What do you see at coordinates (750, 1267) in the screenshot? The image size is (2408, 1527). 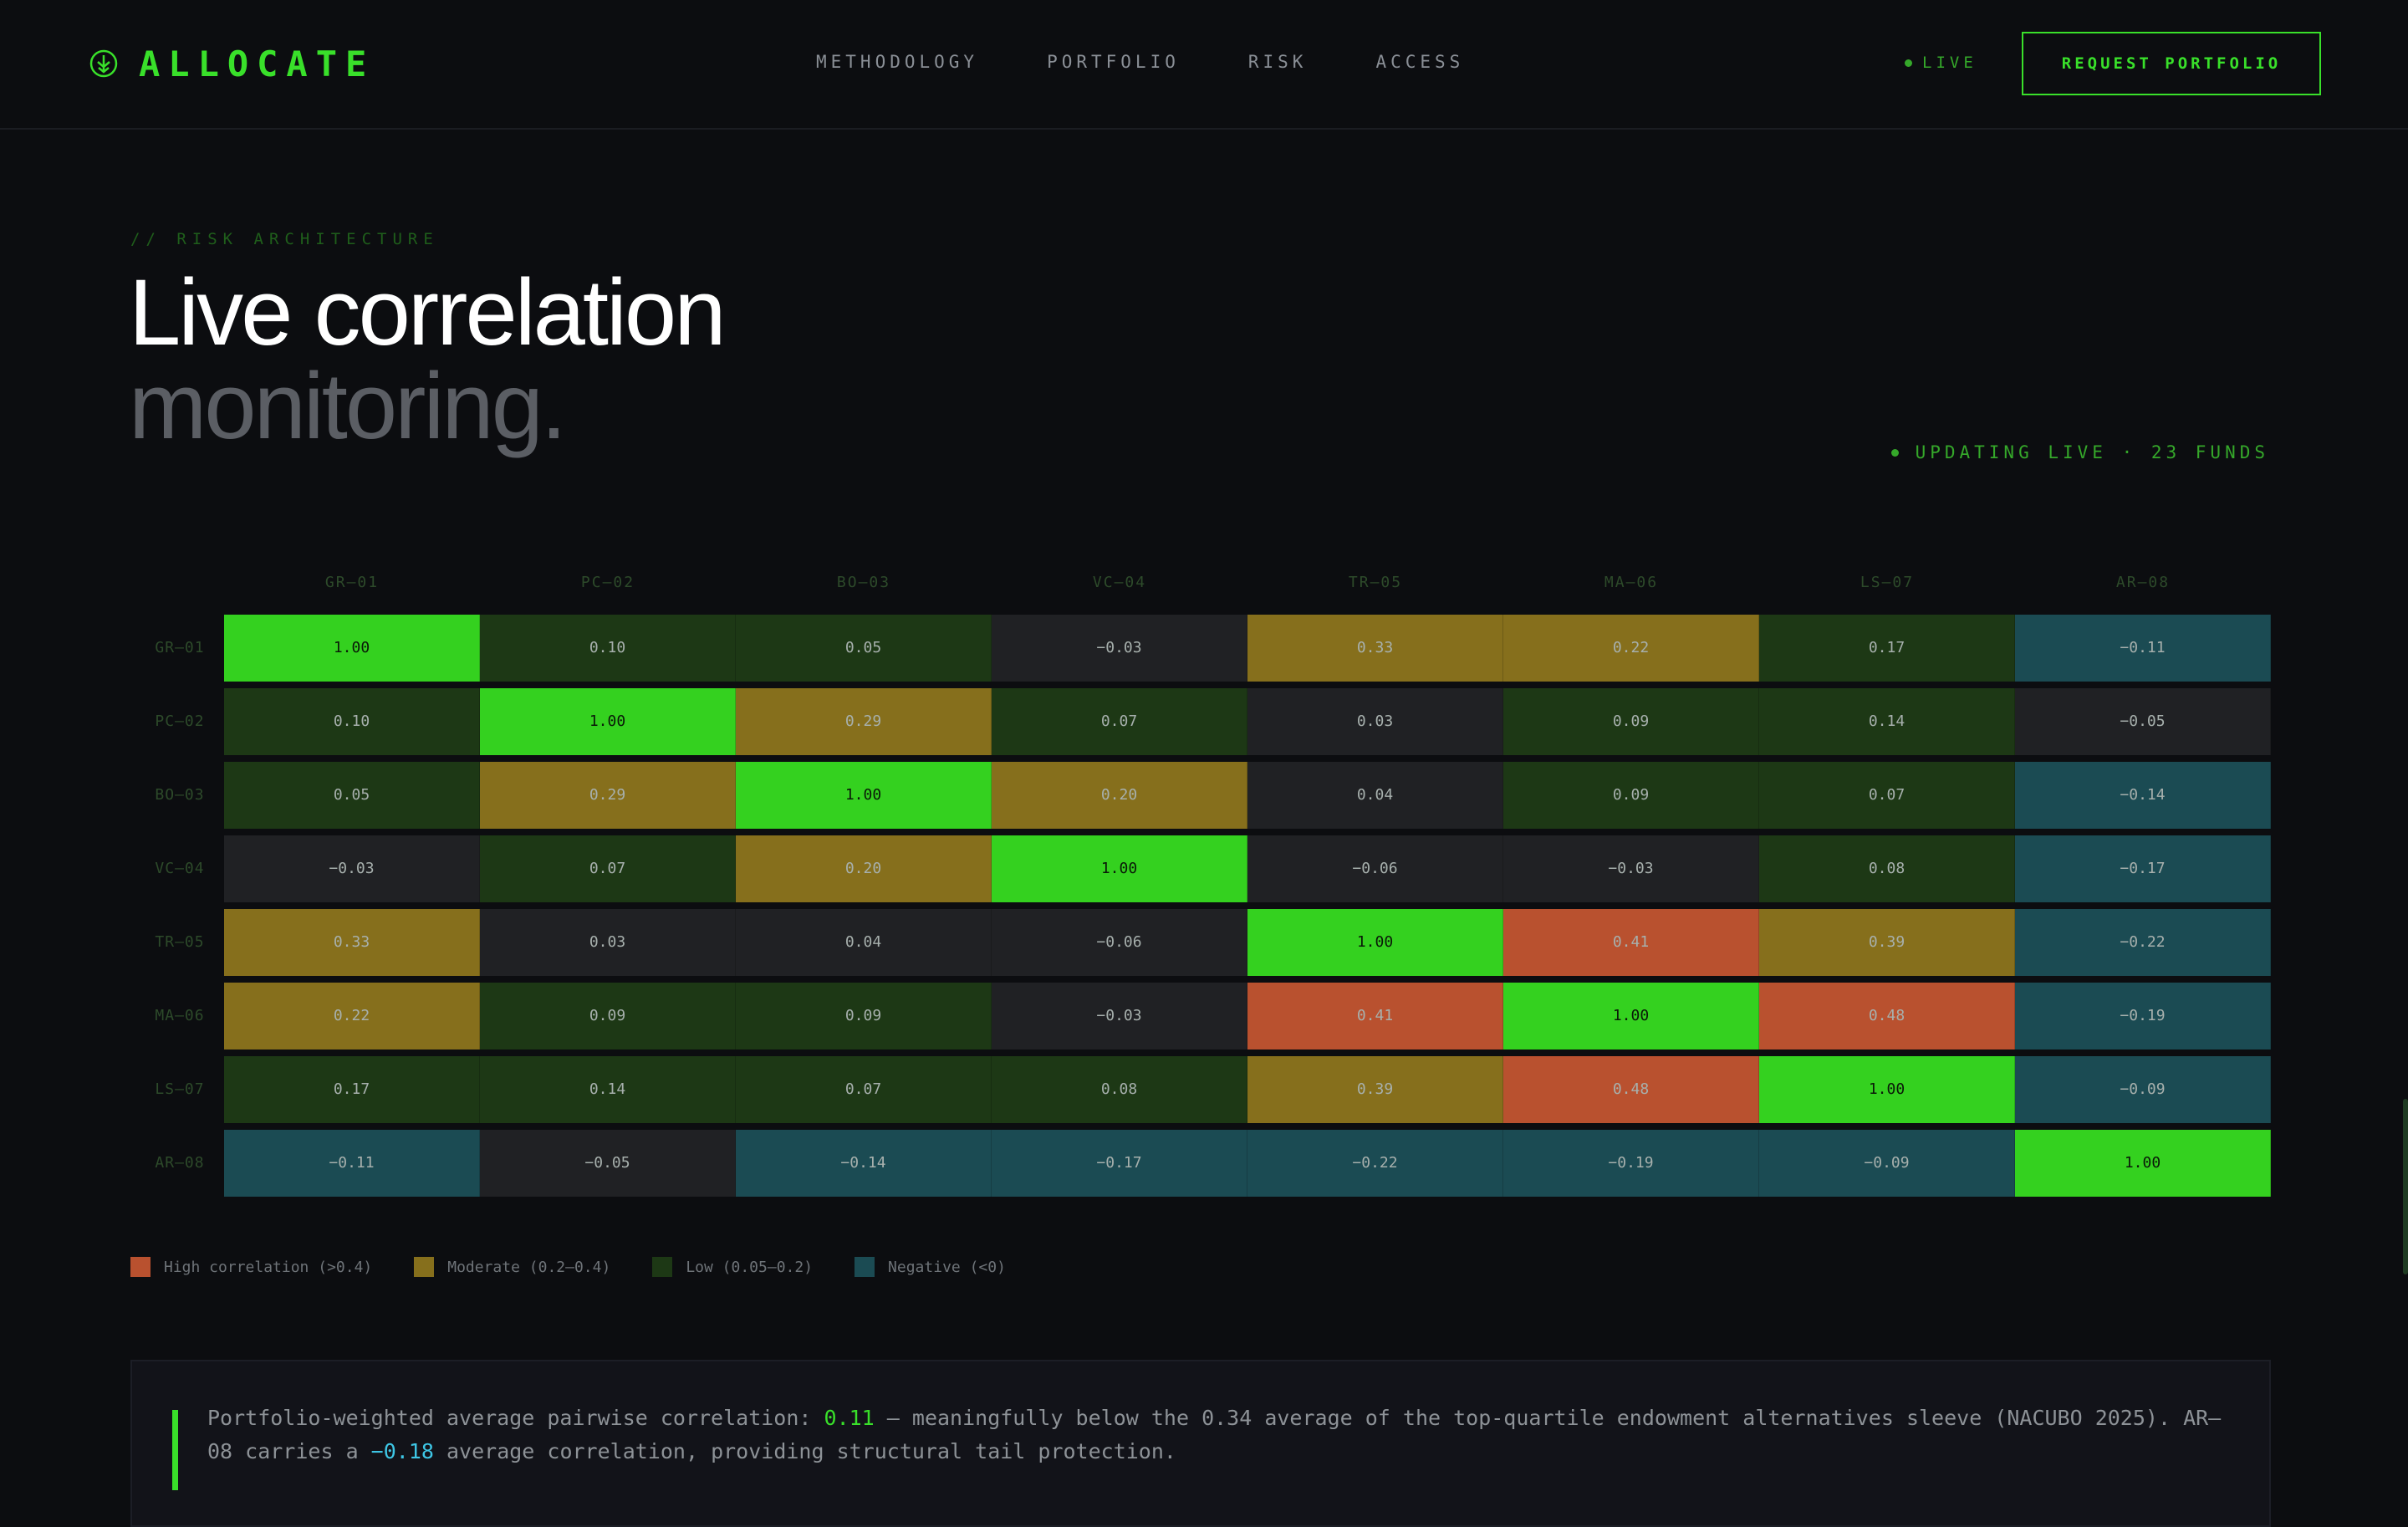 I see `legend-label: Low (0.05–0.2)` at bounding box center [750, 1267].